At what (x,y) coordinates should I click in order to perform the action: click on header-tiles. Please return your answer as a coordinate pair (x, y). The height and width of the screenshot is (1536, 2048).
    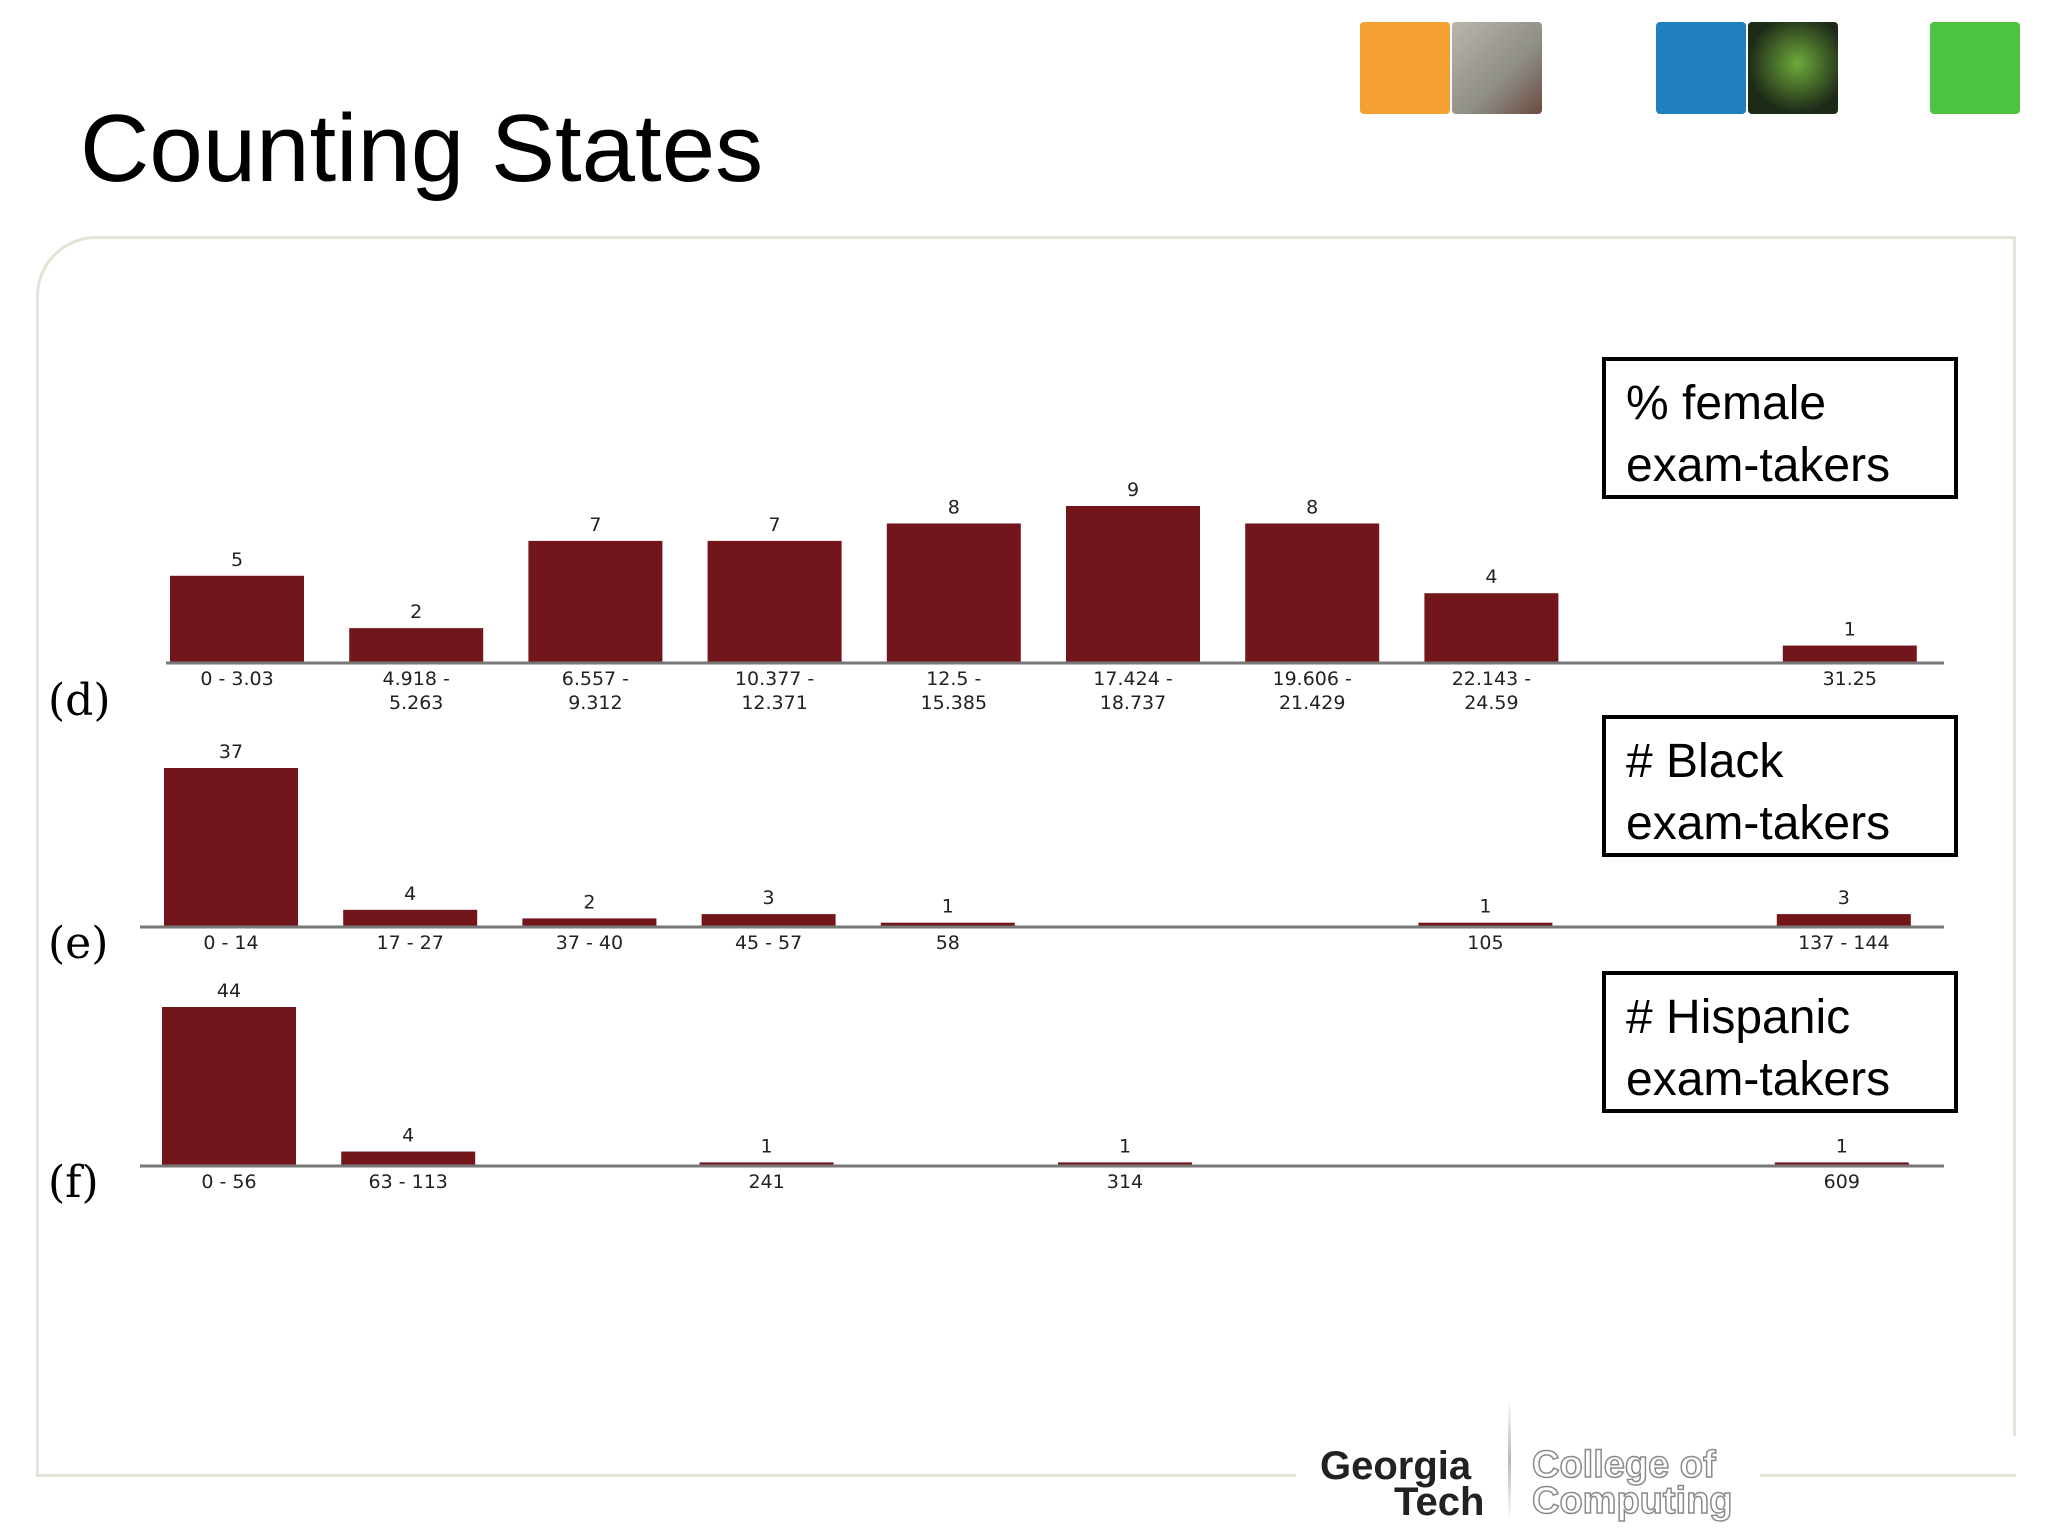
    Looking at the image, I should click on (1690, 70).